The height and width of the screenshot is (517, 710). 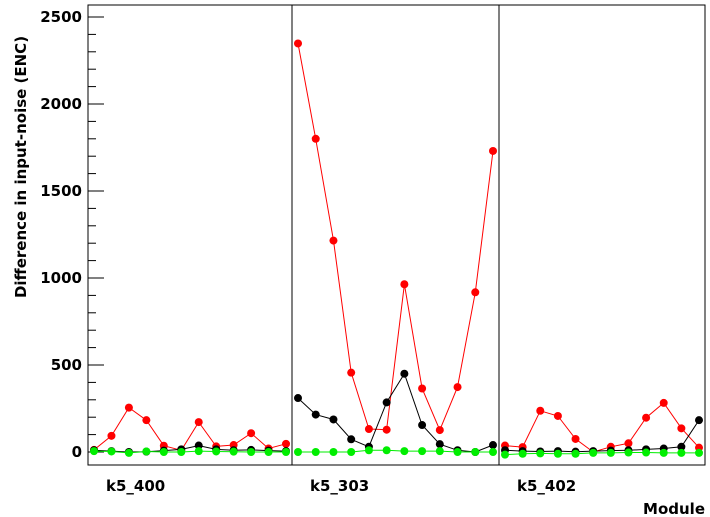 What do you see at coordinates (61, 17) in the screenshot?
I see `y-tick-label: 2500` at bounding box center [61, 17].